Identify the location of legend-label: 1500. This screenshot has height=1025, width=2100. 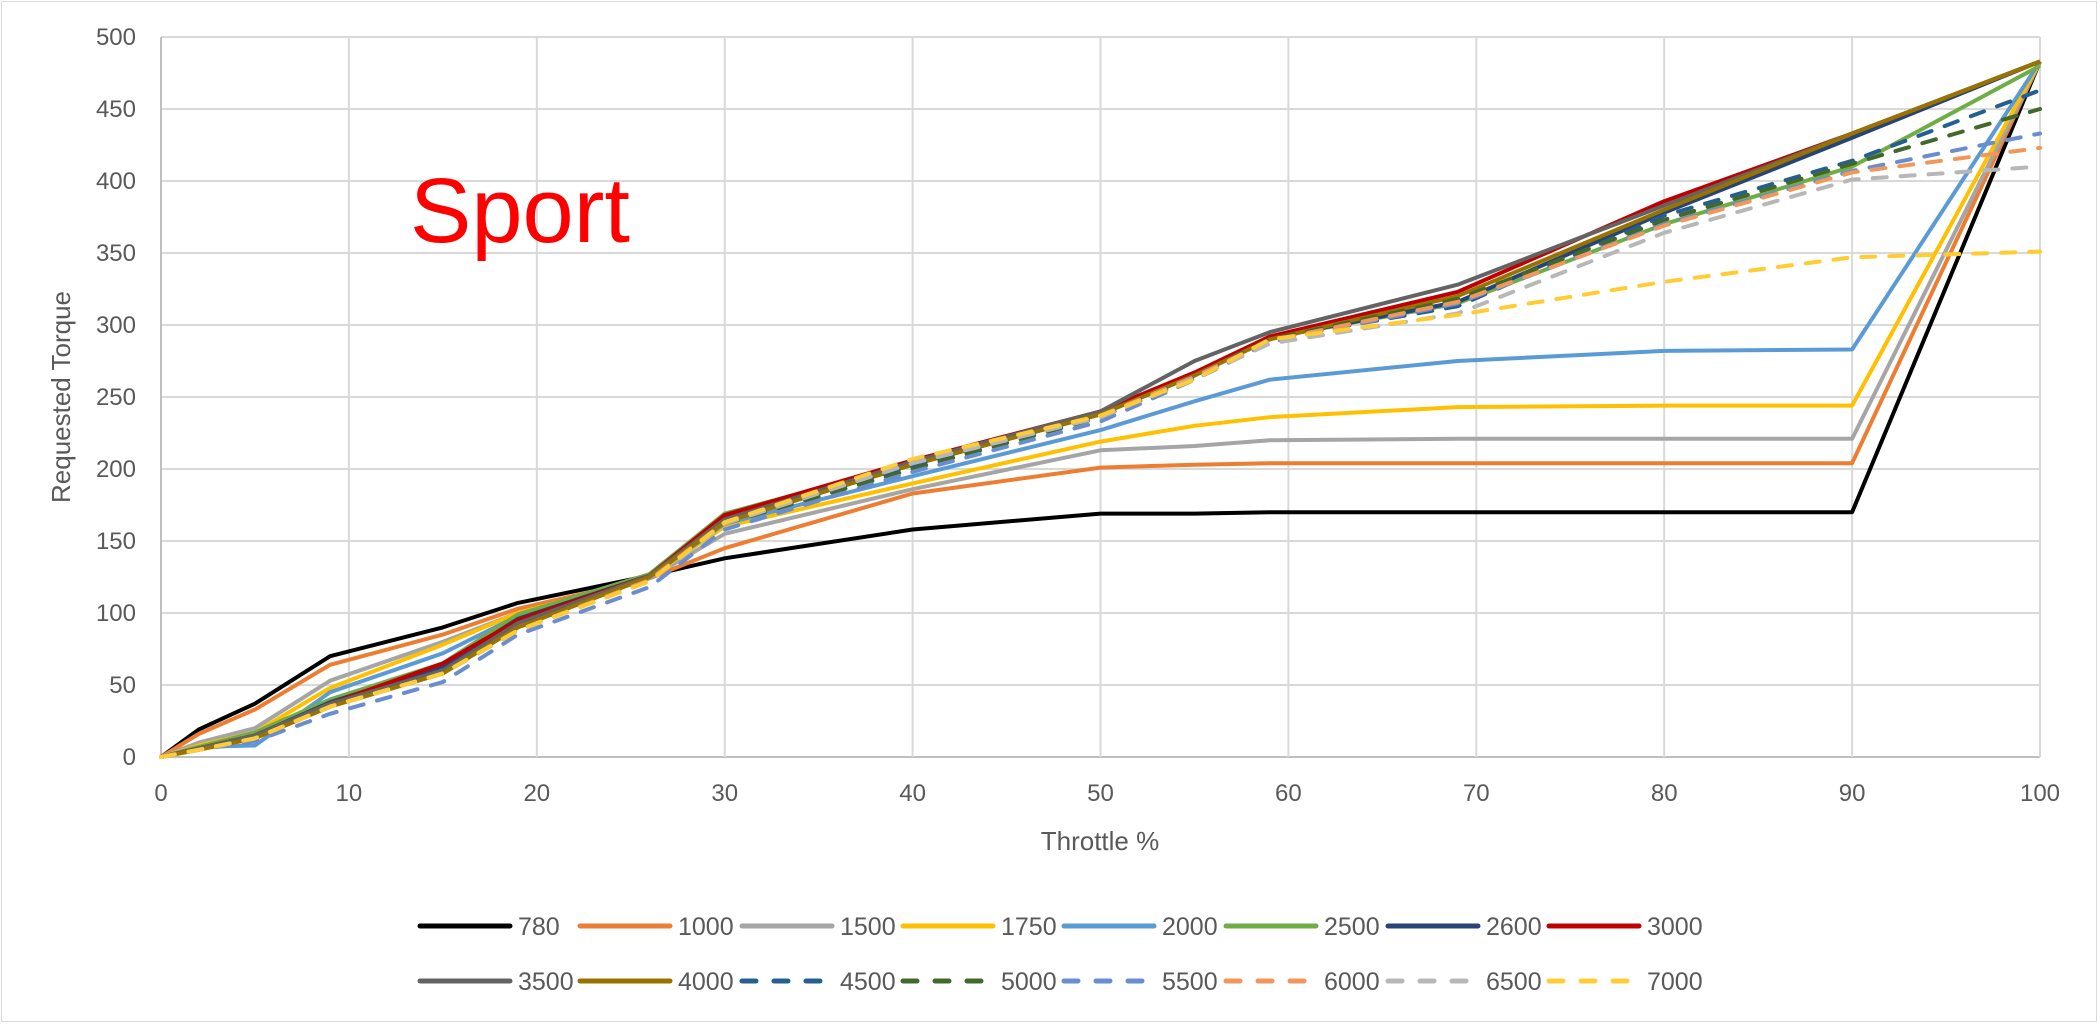
(868, 927).